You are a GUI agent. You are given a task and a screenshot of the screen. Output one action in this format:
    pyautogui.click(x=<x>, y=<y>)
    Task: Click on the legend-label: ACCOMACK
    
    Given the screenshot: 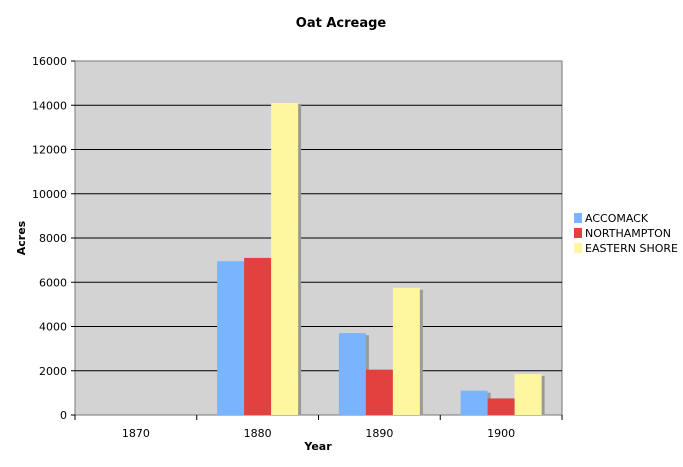 What is the action you would take?
    pyautogui.click(x=617, y=218)
    